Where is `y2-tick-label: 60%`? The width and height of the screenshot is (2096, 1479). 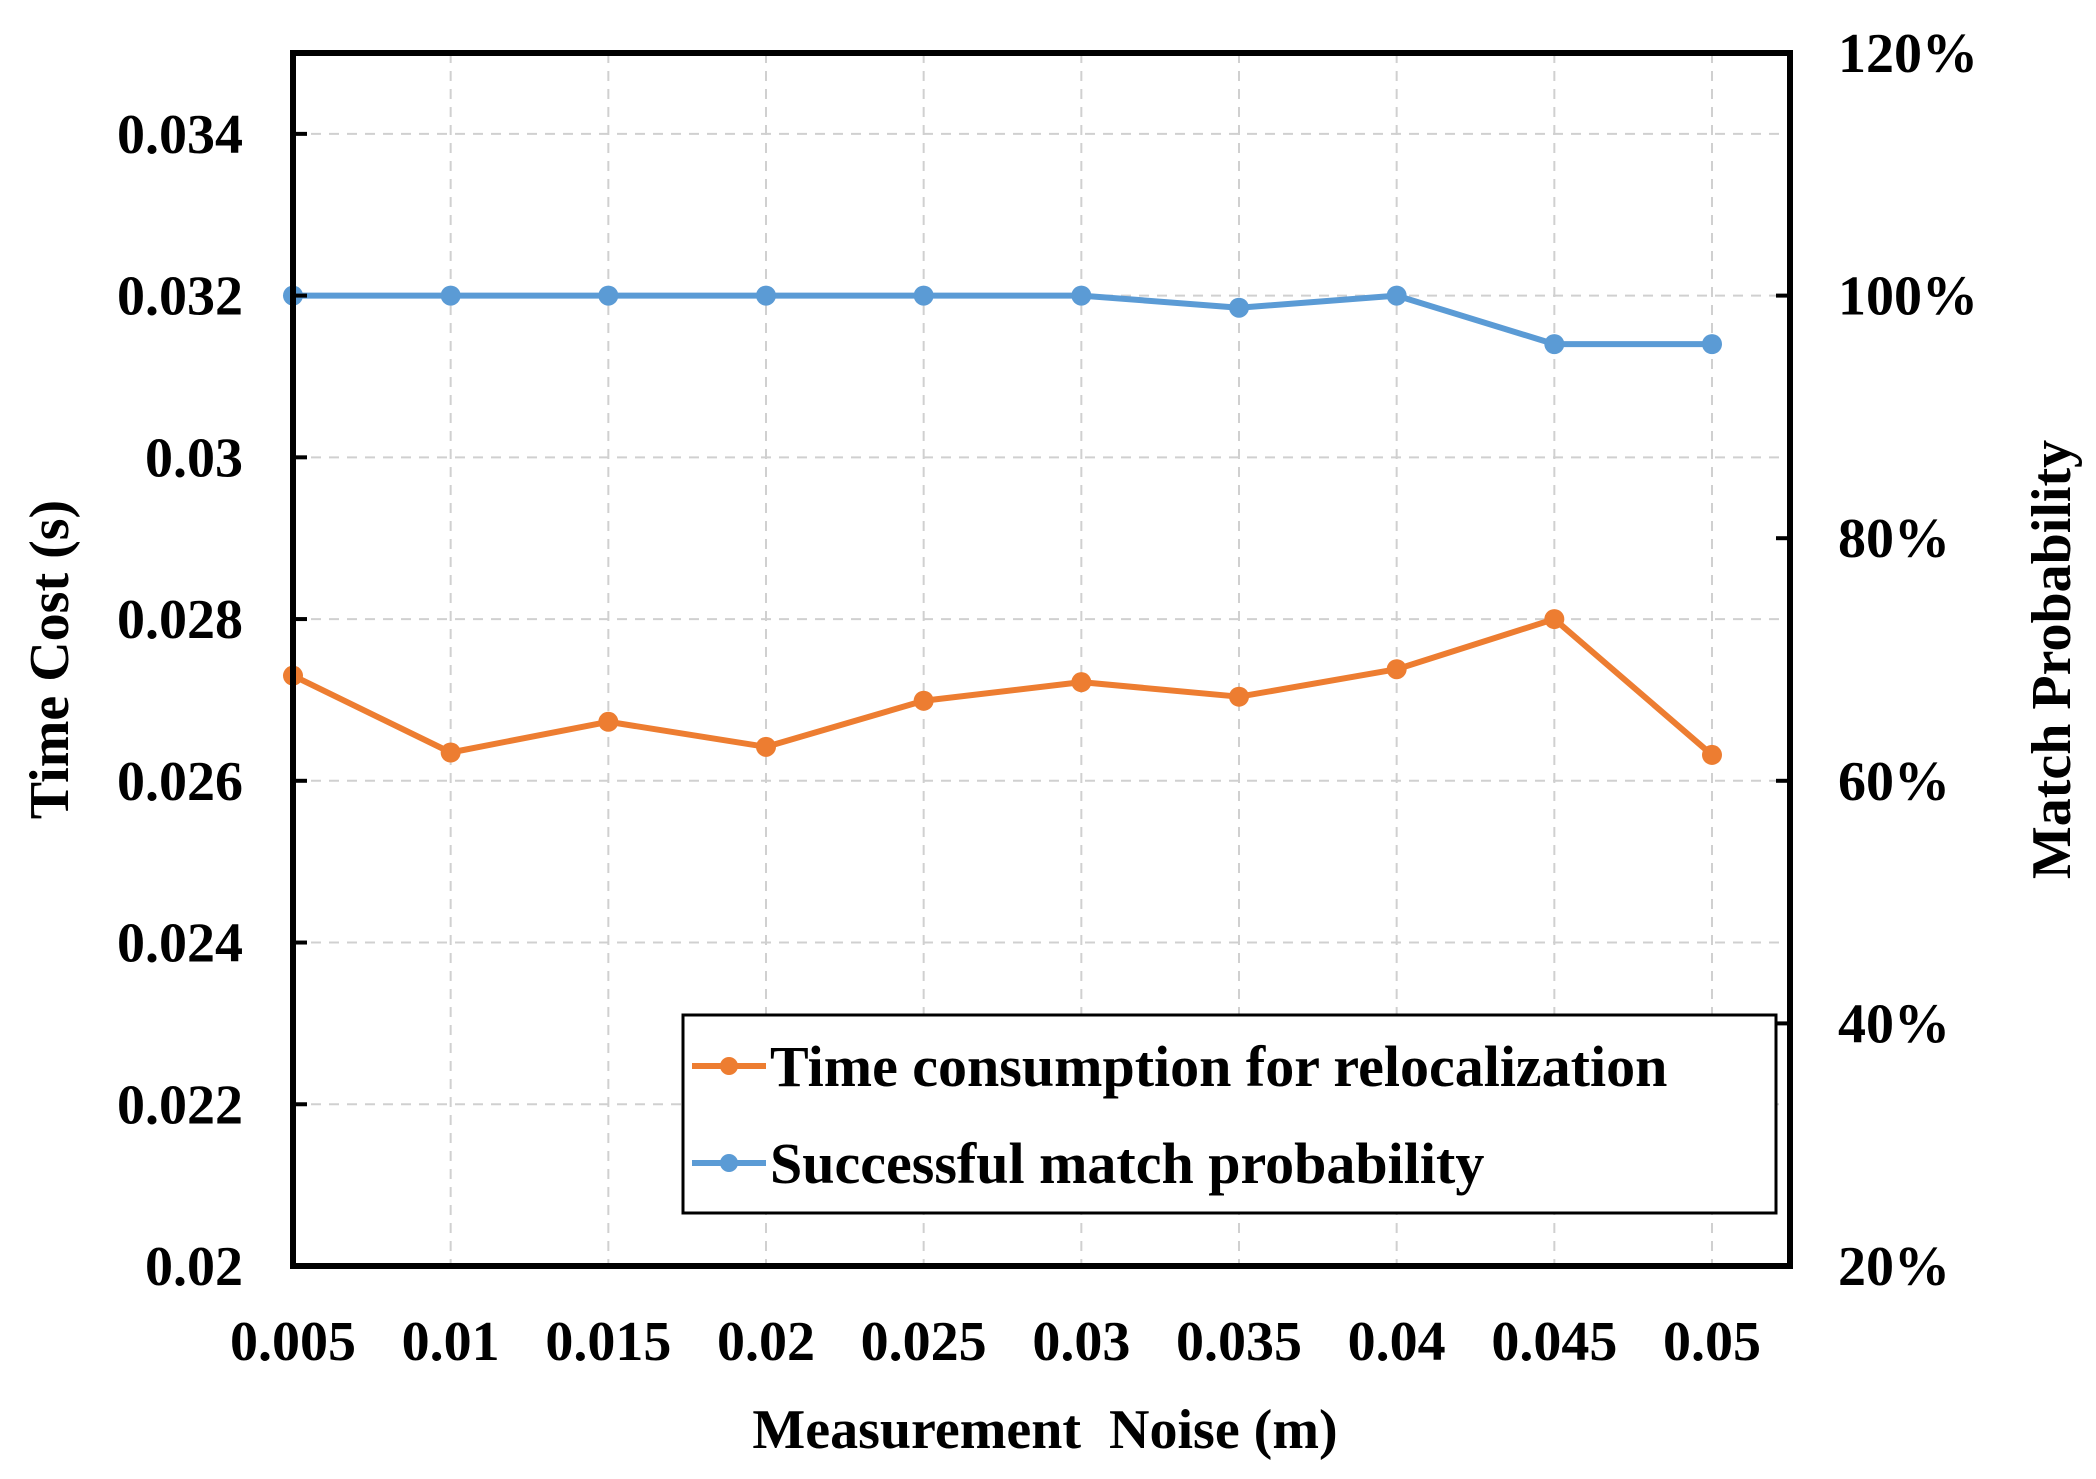 y2-tick-label: 60% is located at coordinates (1894, 782).